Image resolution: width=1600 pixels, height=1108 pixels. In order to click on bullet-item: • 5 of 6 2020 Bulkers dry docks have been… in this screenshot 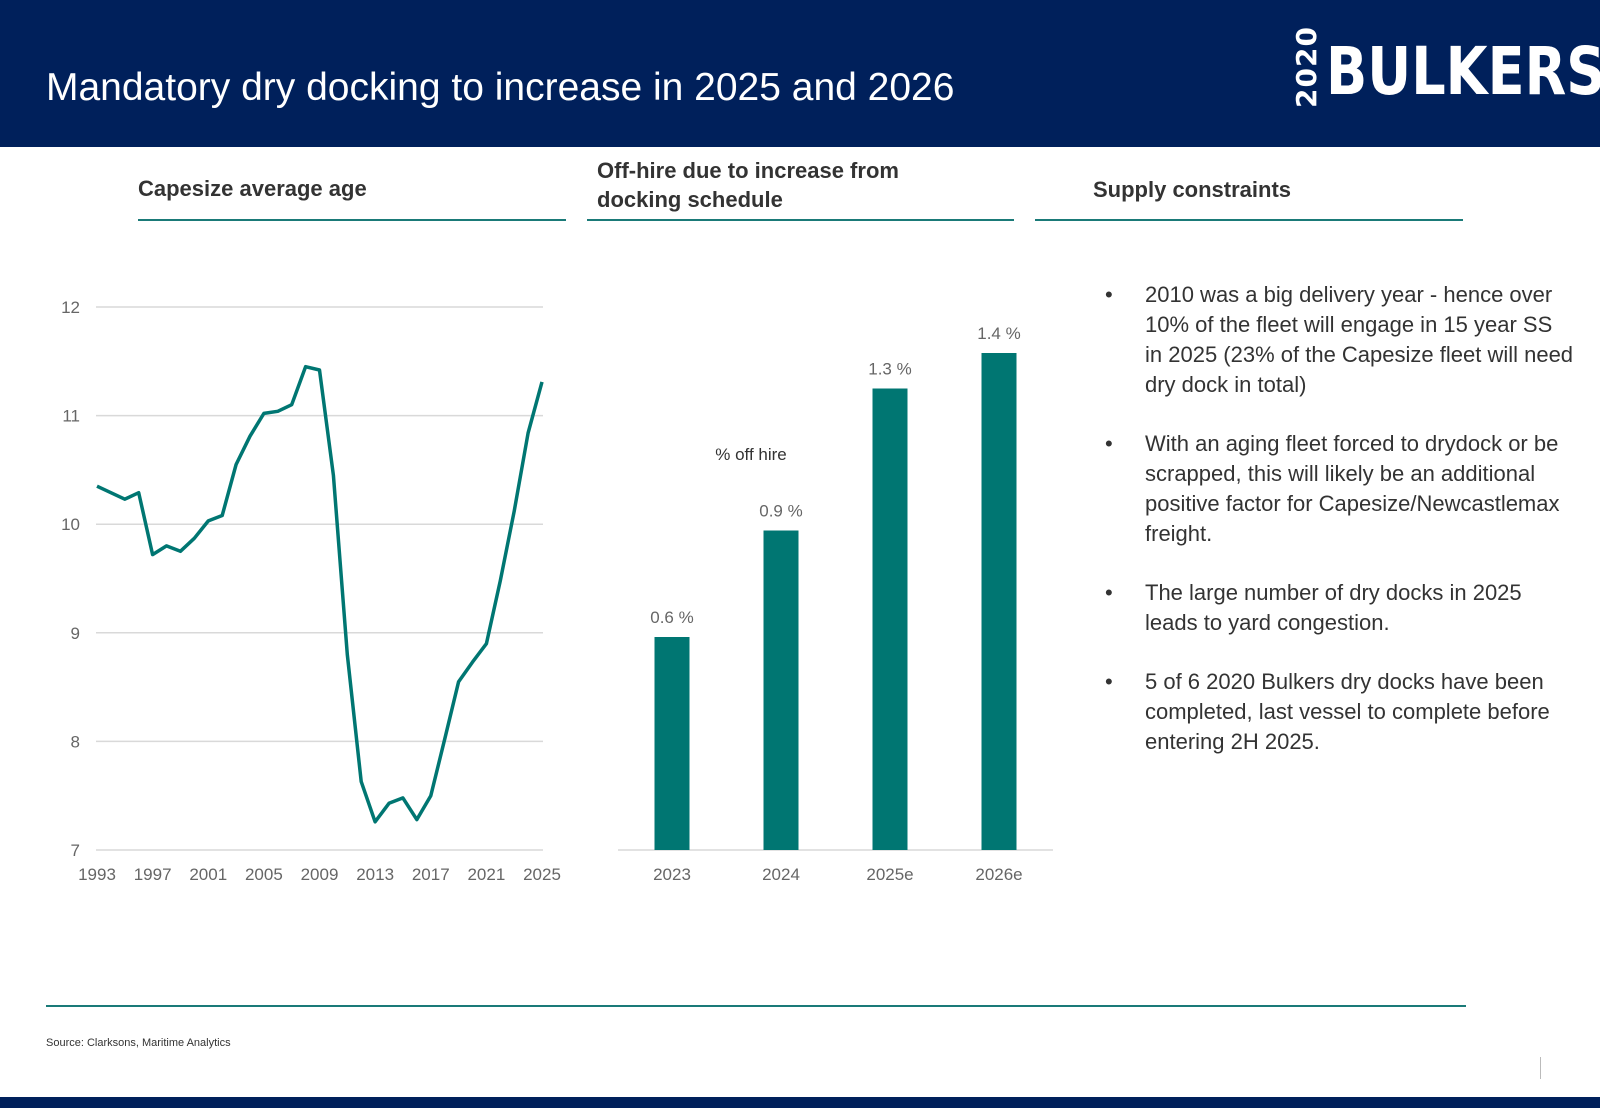, I will do `click(1340, 712)`.